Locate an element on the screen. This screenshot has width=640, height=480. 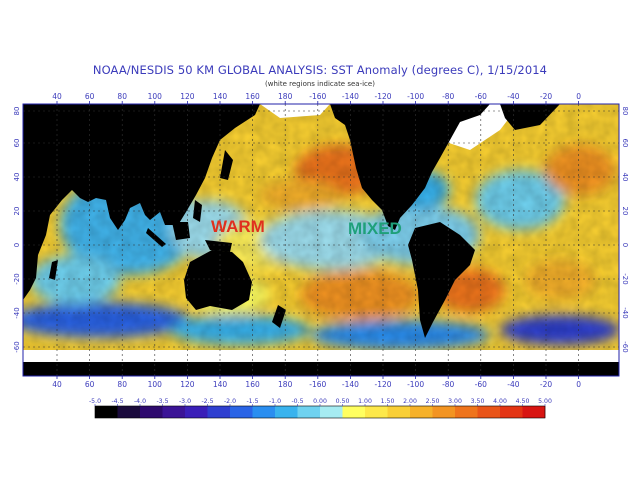
lon-label-bottom: 140 is located at coordinates (220, 384).